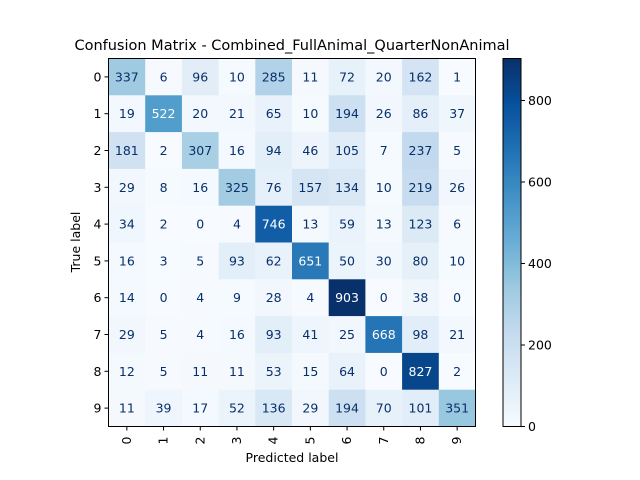 The width and height of the screenshot is (640, 480). I want to click on cell-value-label: 194, so click(347, 408).